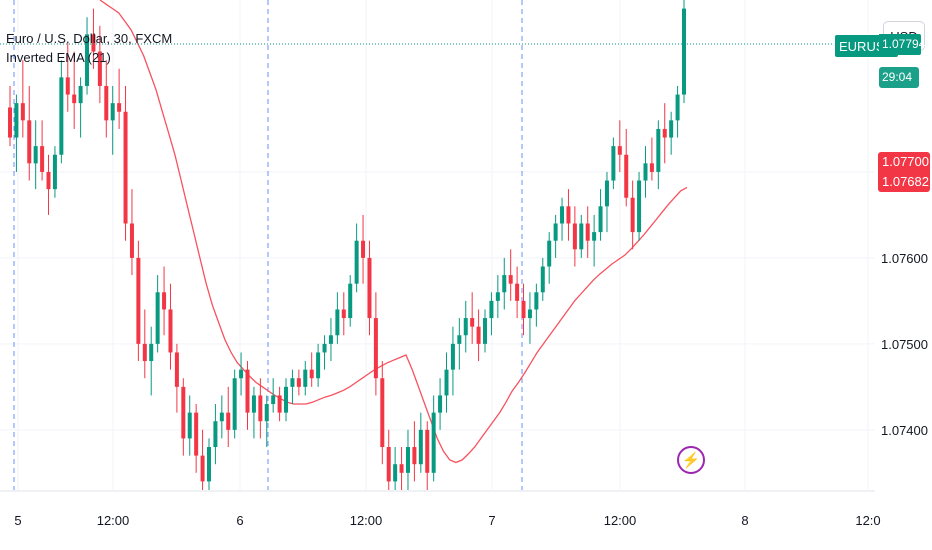  Describe the element at coordinates (902, 44) in the screenshot. I see `last-price-tag: 1.07794` at that location.